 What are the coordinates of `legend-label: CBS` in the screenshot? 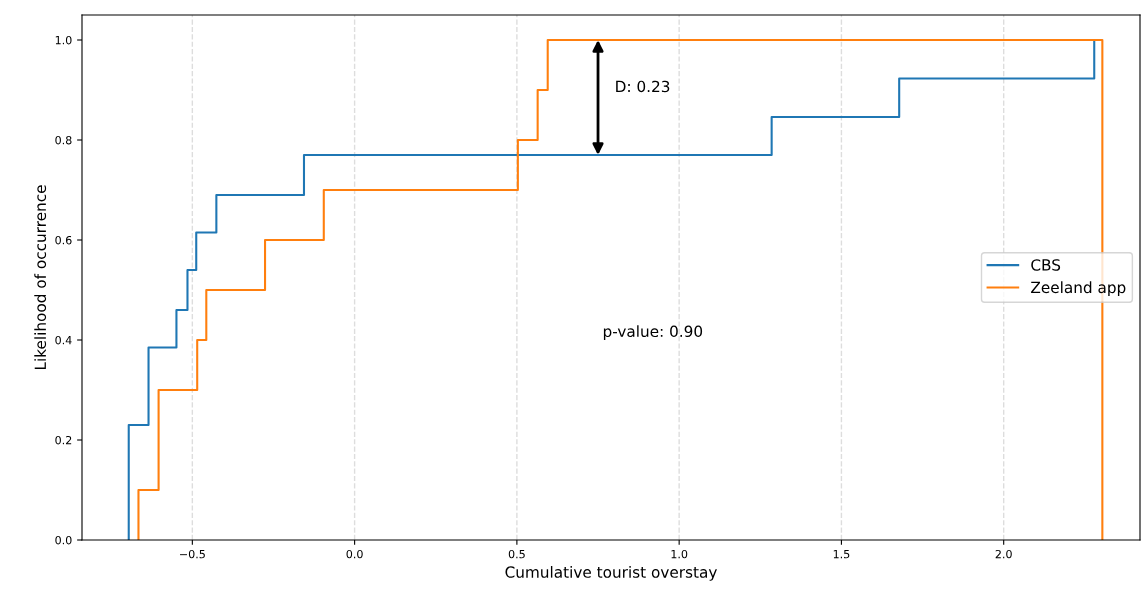 It's located at (1046, 265).